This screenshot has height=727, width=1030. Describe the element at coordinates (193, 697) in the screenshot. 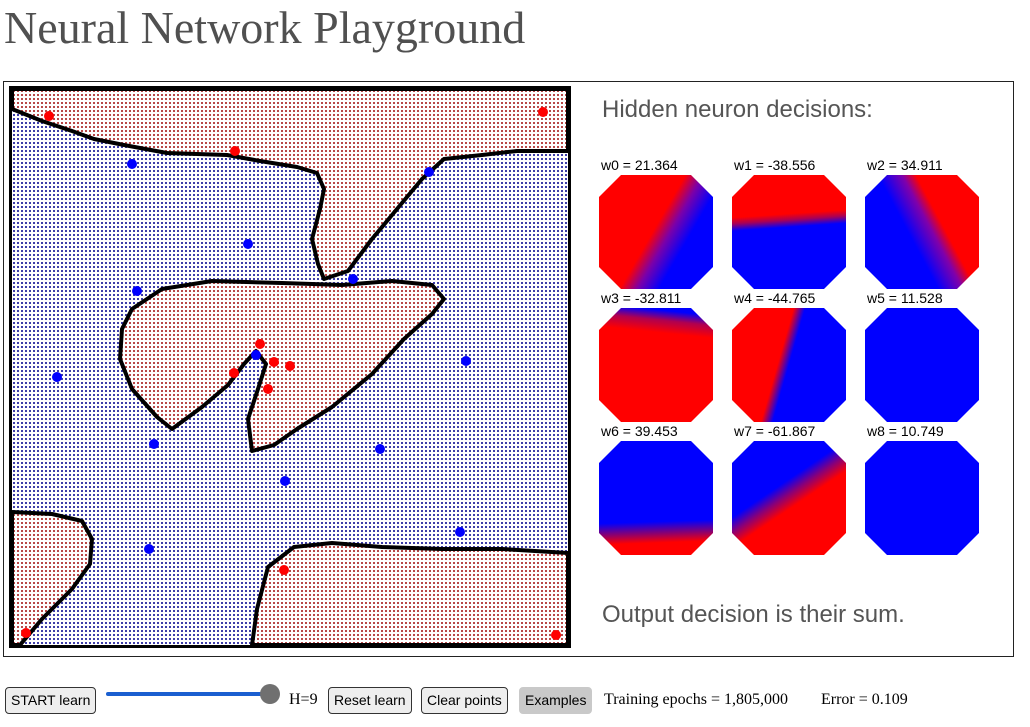

I see `hidden-units-slider` at that location.